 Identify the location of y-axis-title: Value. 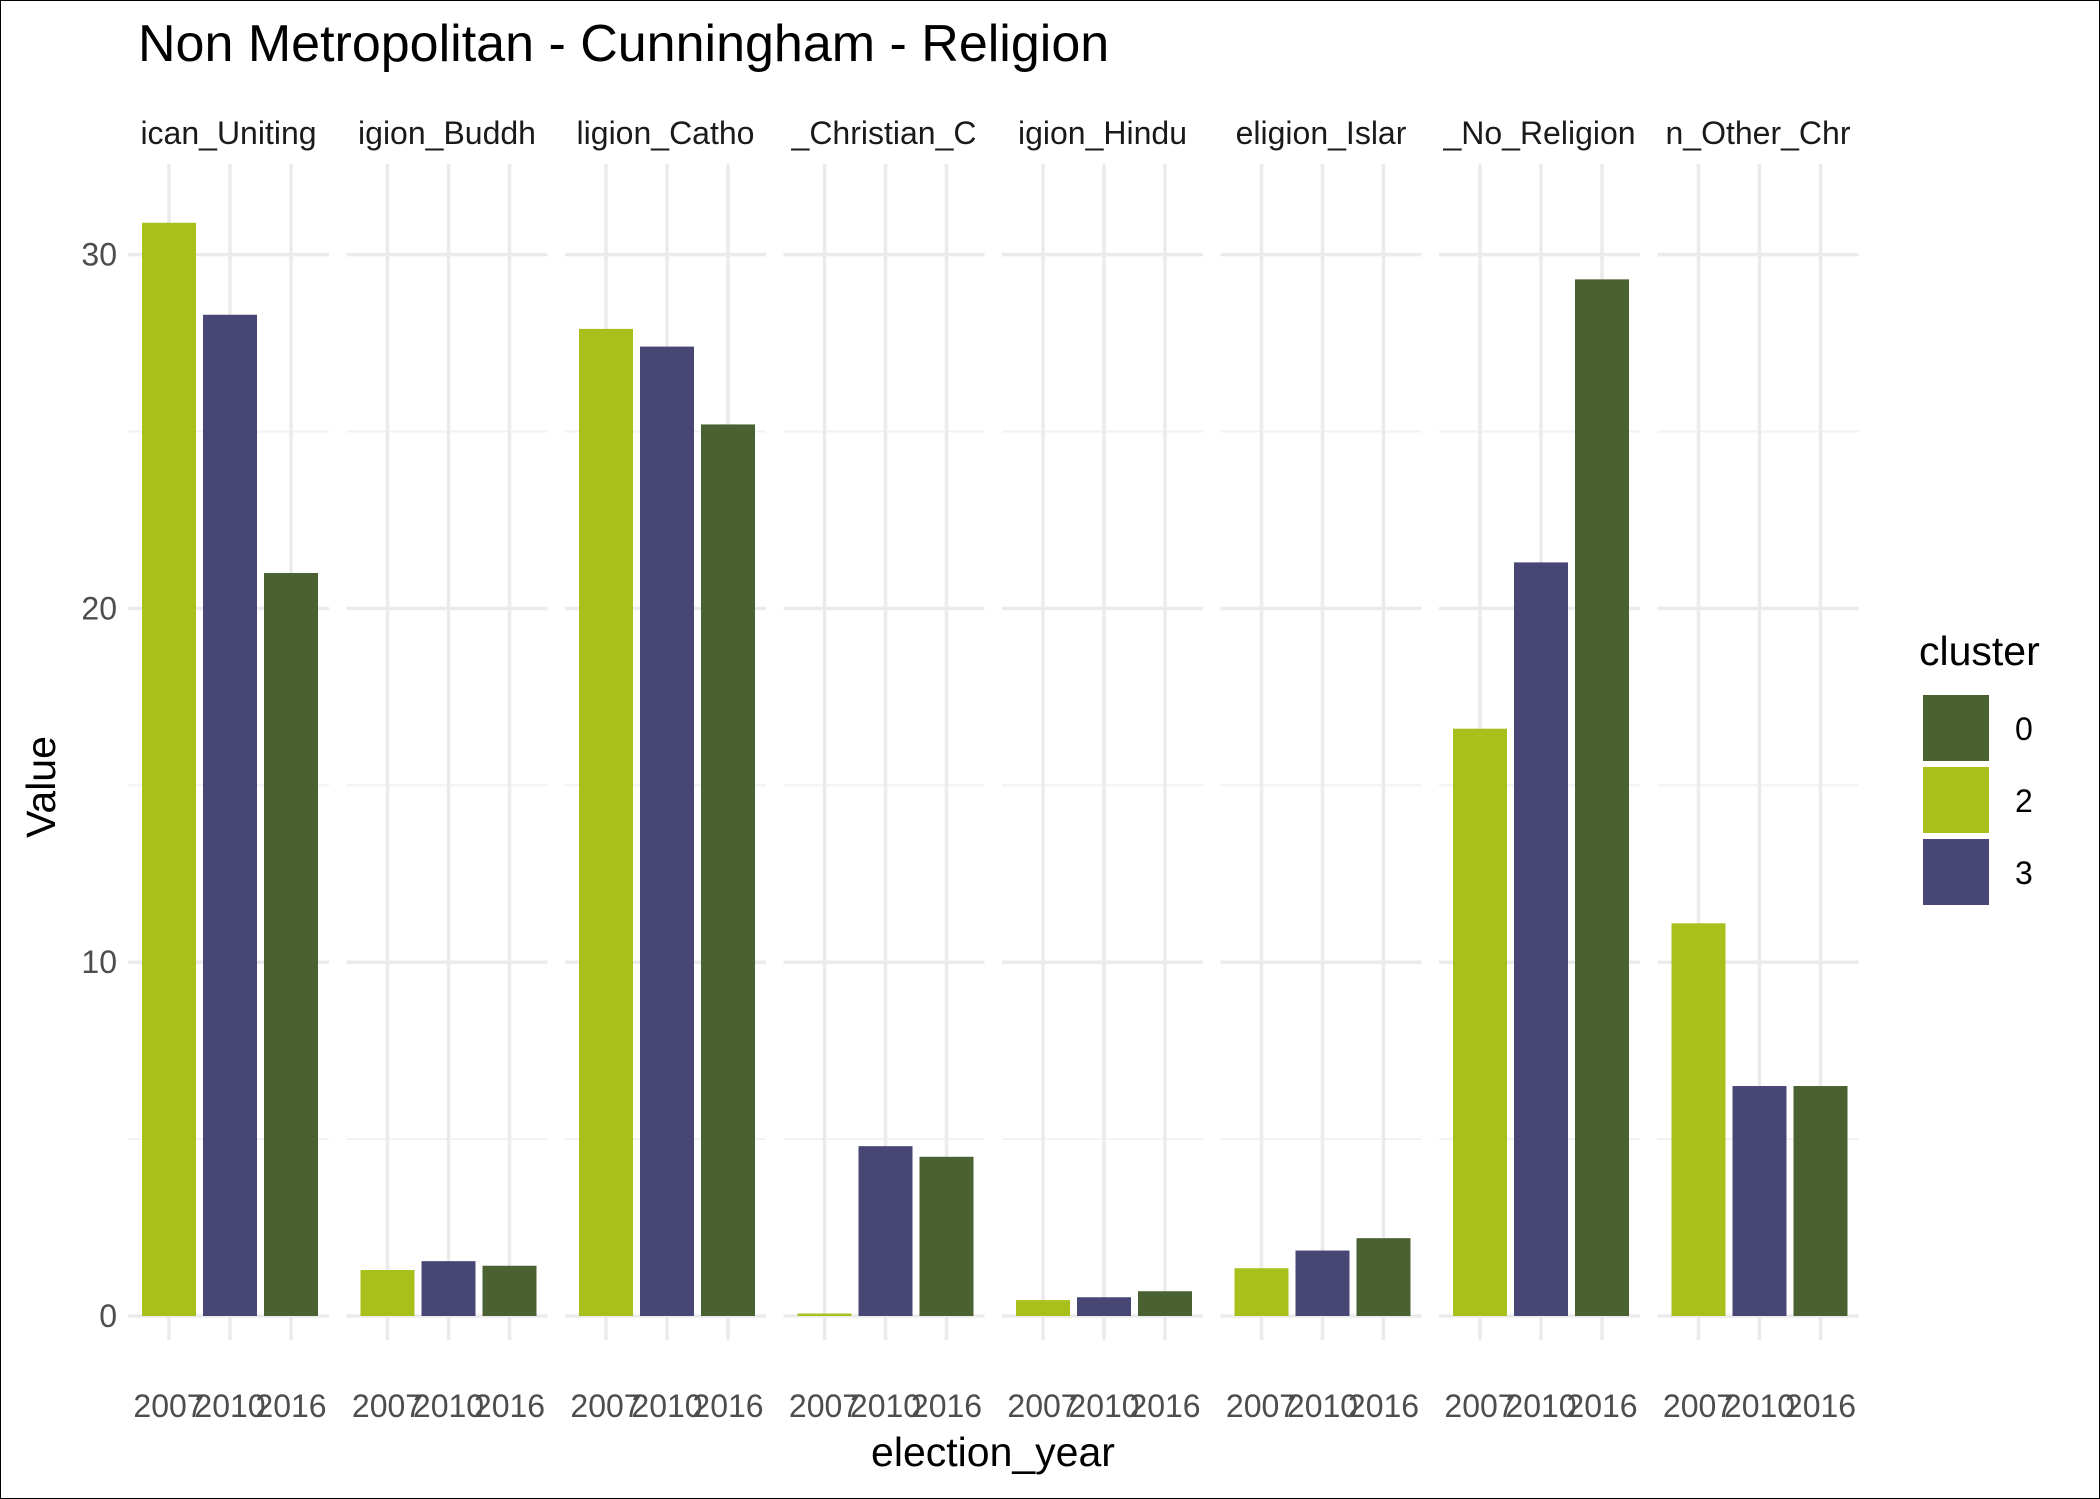
(41, 787).